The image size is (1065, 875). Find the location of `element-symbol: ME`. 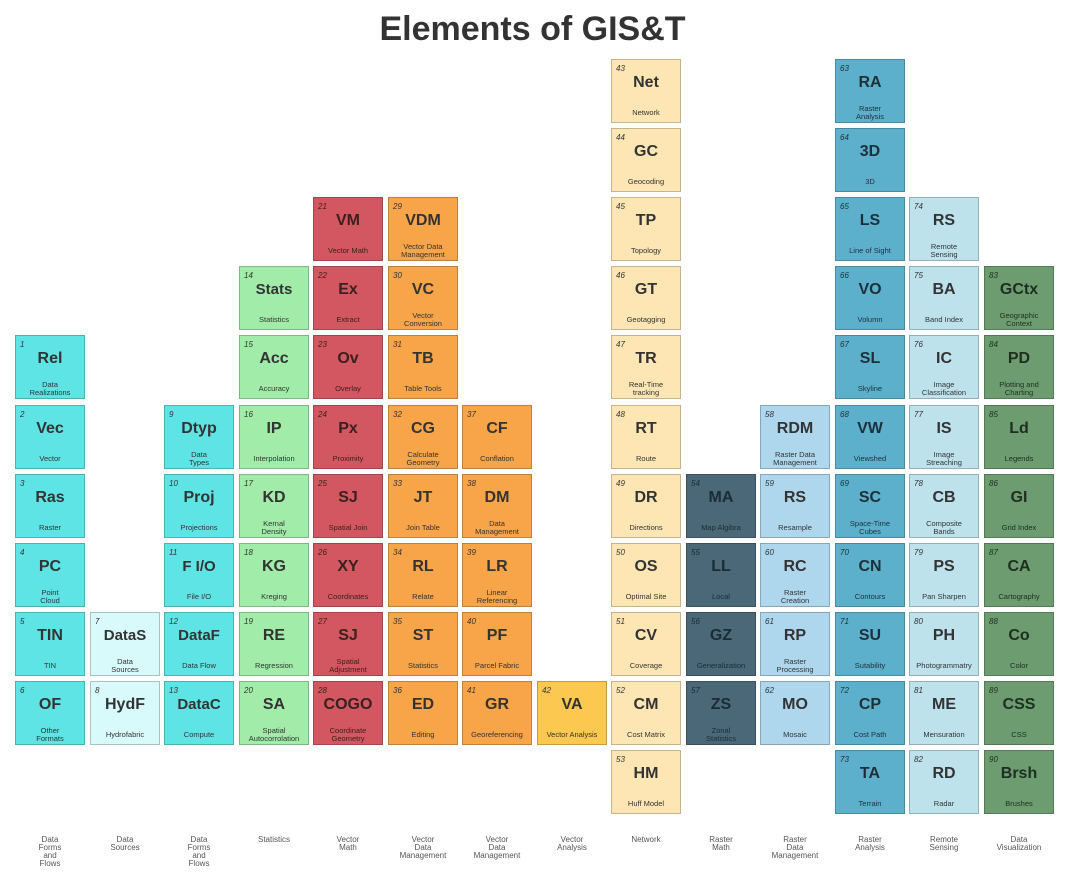

element-symbol: ME is located at coordinates (944, 704).